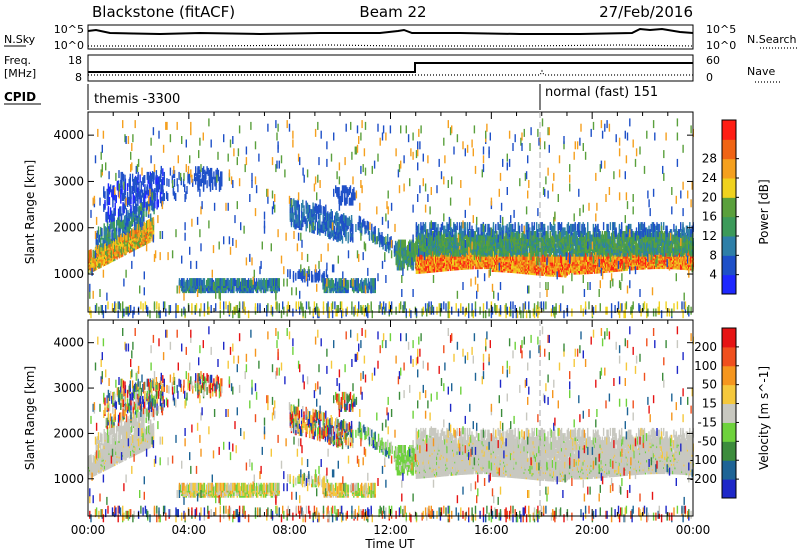 The height and width of the screenshot is (554, 800). Describe the element at coordinates (69, 45) in the screenshot. I see `sky-left-tick-bottom: 10^0` at that location.